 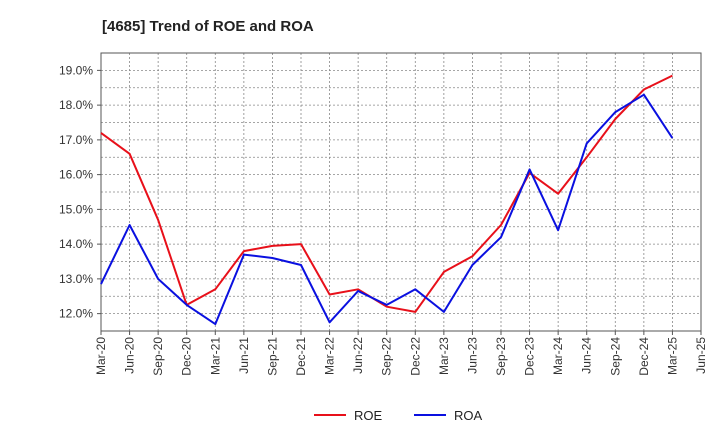 What do you see at coordinates (301, 356) in the screenshot?
I see `x-tick-label: Dec-21` at bounding box center [301, 356].